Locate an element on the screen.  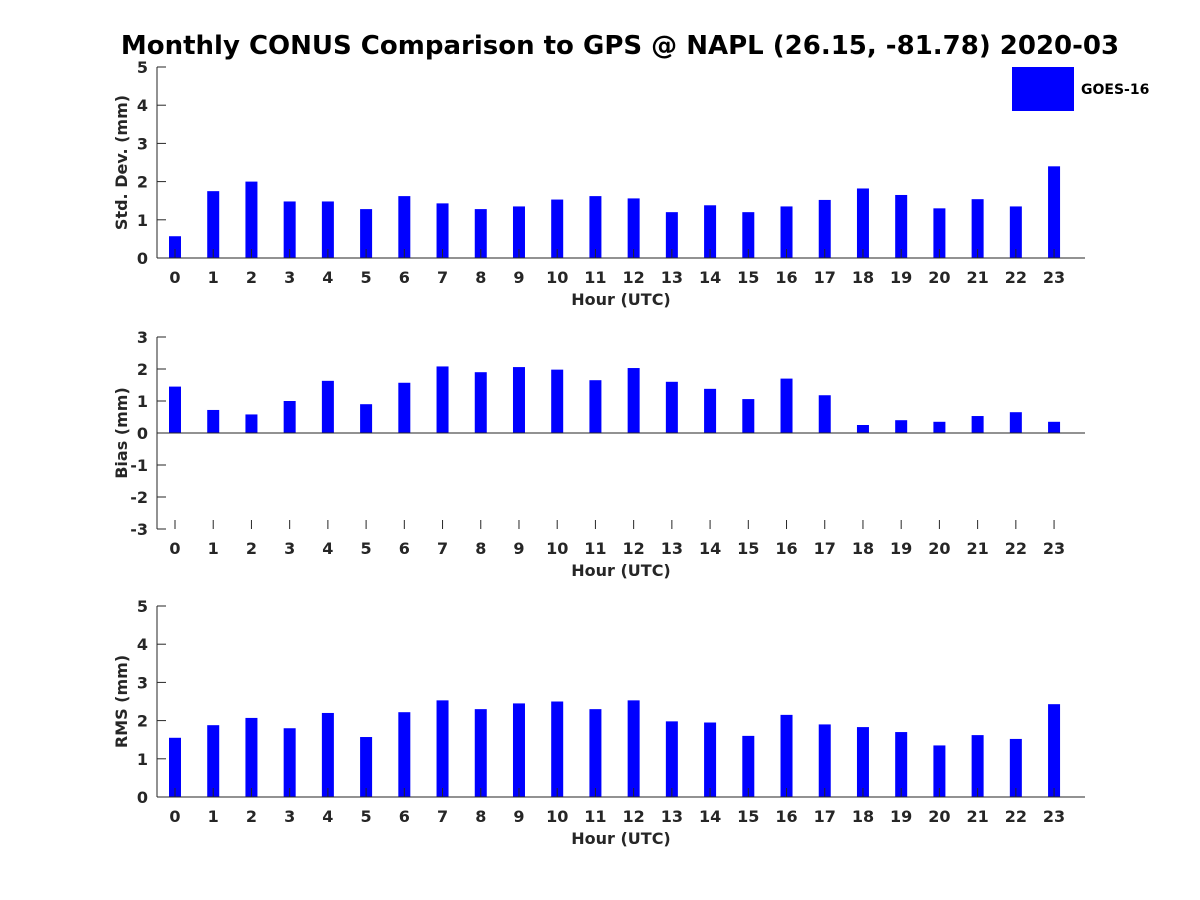
std-dev-xtick-label: 23 is located at coordinates (1054, 277).